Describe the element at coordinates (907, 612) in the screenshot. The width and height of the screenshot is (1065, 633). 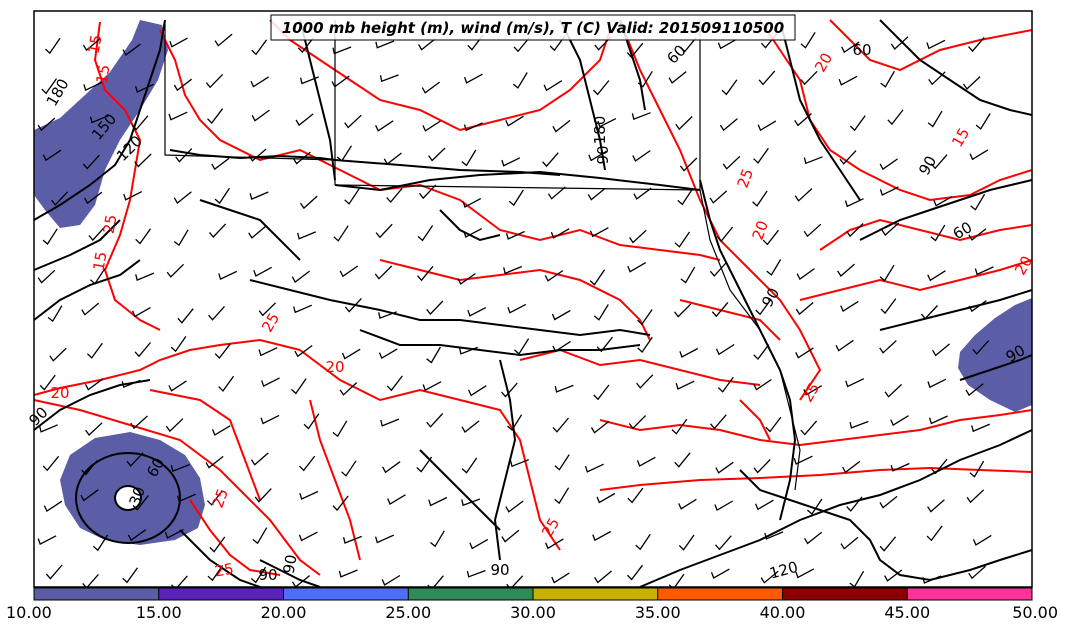
I see `colorbar-tick-label: 45.00` at that location.